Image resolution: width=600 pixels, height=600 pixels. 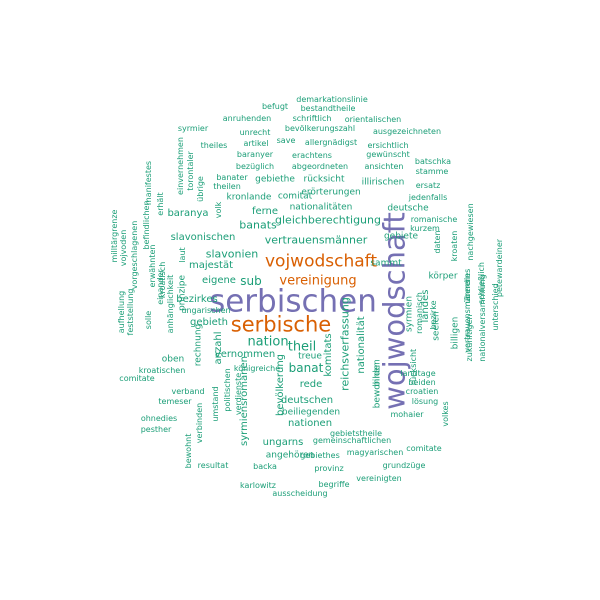 What do you see at coordinates (300, 493) in the screenshot?
I see `cloud-word: ausscheidung` at bounding box center [300, 493].